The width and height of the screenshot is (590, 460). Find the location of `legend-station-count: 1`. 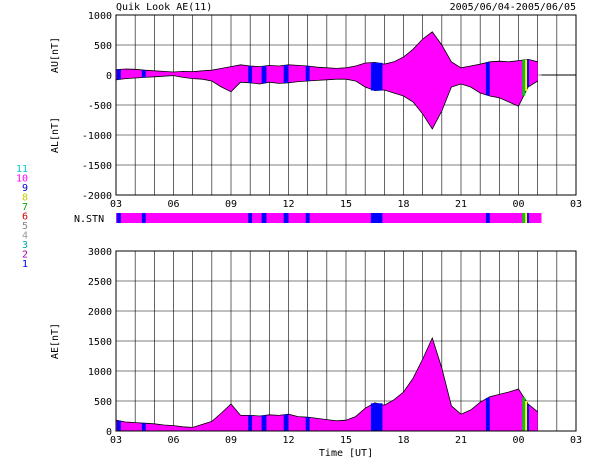

legend-station-count: 1 is located at coordinates (25, 264).